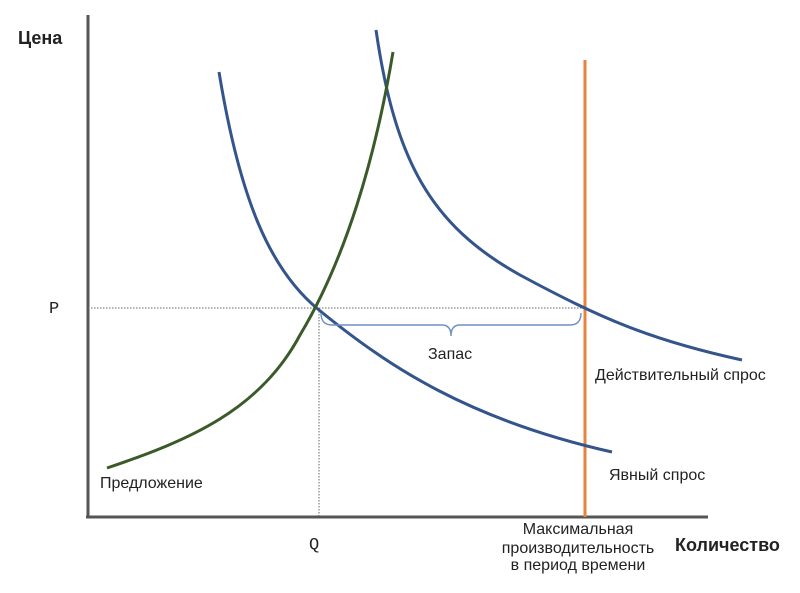  Describe the element at coordinates (54, 309) in the screenshot. I see `price-tick-label: P` at that location.